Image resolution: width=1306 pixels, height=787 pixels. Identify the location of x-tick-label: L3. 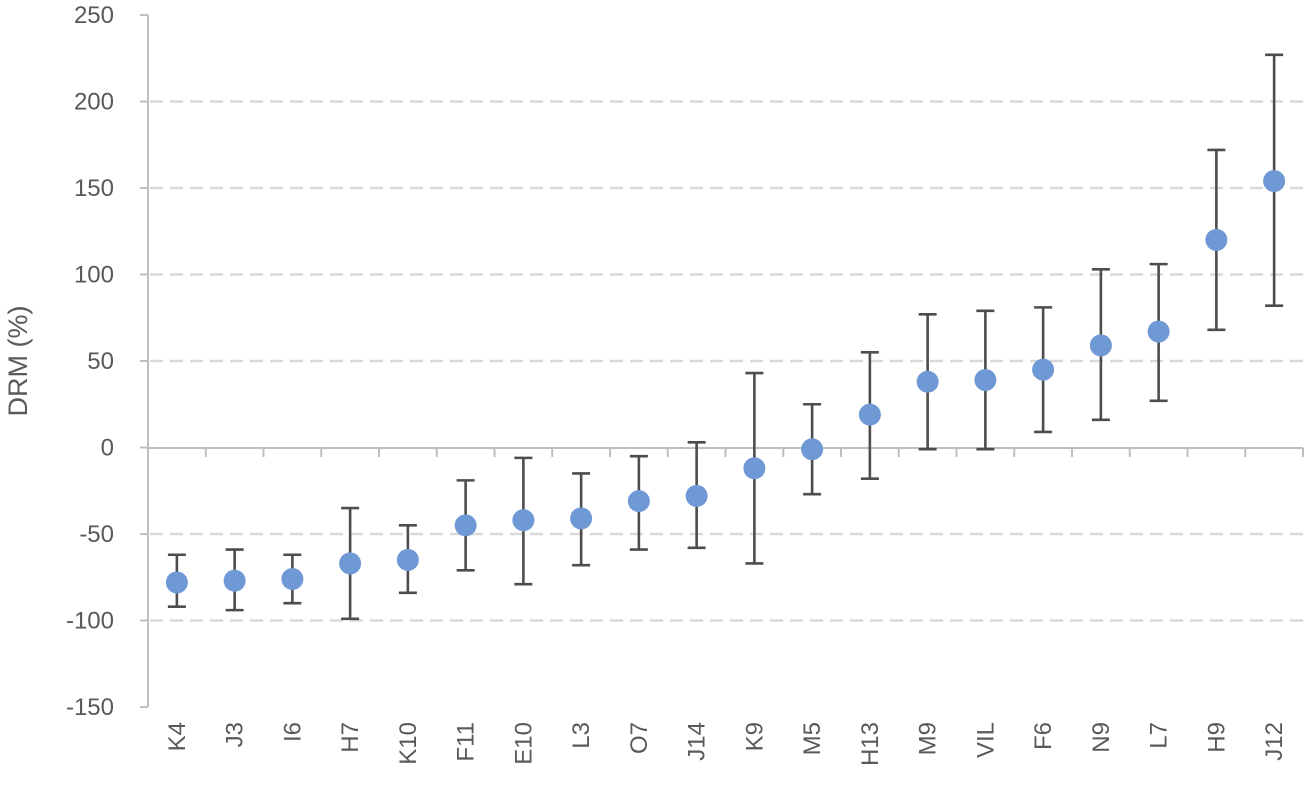
(581, 735).